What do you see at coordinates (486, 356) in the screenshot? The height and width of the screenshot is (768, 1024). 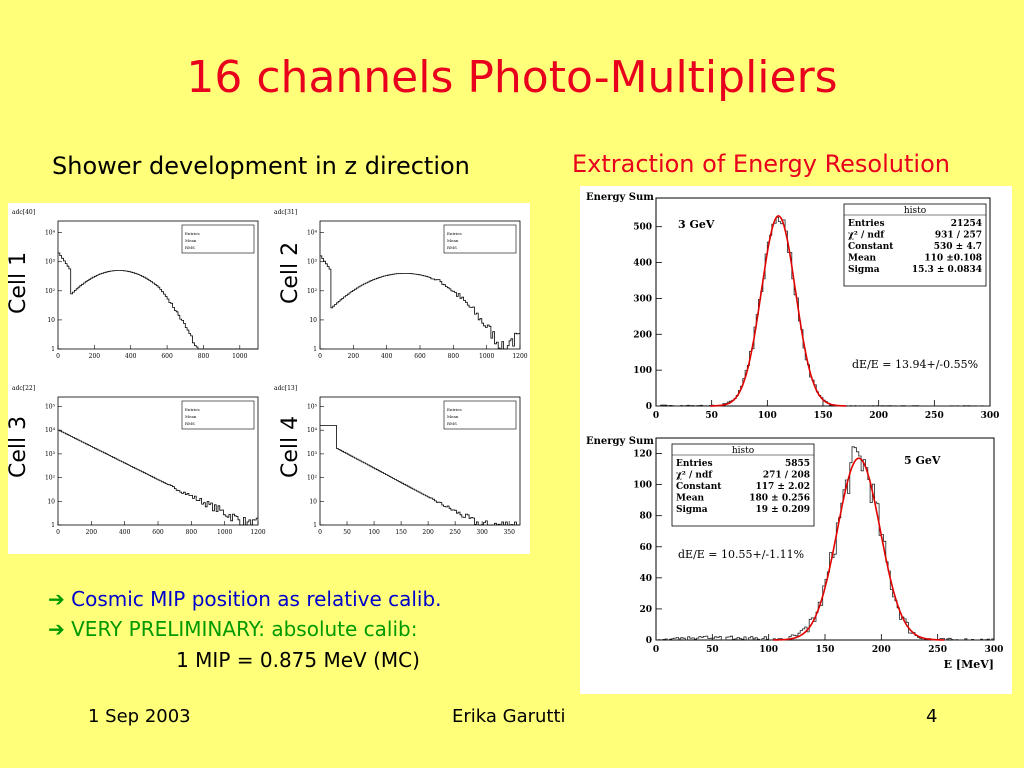 I see `x-tick-label: 1000` at bounding box center [486, 356].